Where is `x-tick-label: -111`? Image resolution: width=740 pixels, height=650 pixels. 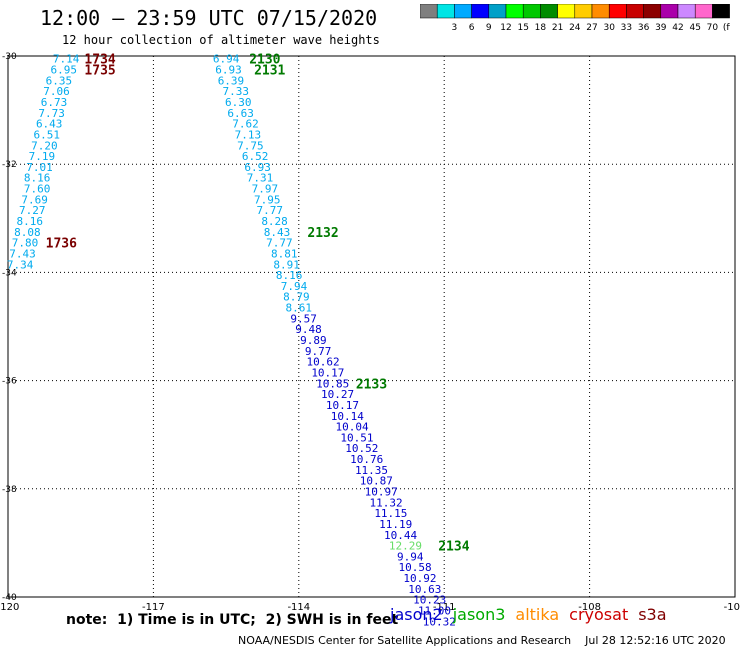 x-tick-label: -111 is located at coordinates (444, 607).